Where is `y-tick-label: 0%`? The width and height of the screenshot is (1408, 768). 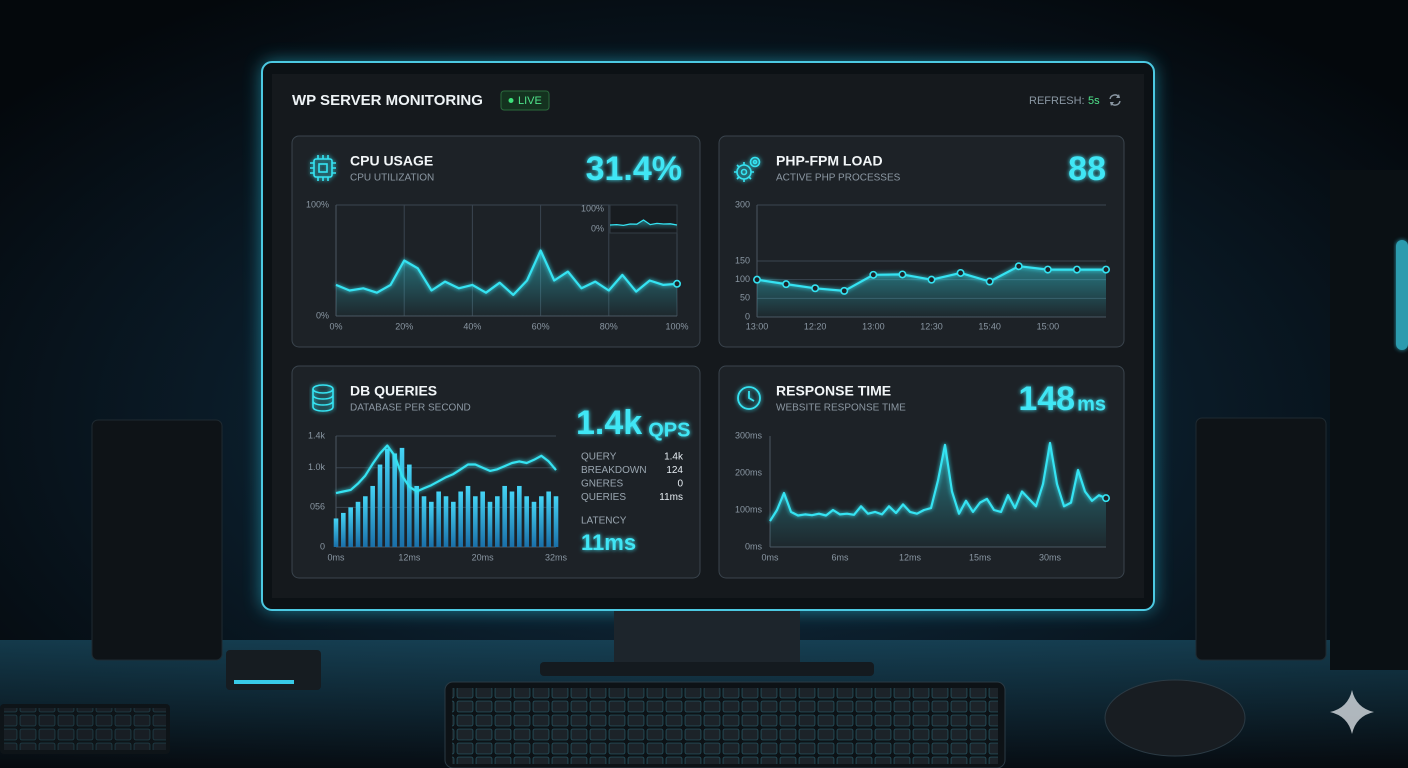 y-tick-label: 0% is located at coordinates (322, 315).